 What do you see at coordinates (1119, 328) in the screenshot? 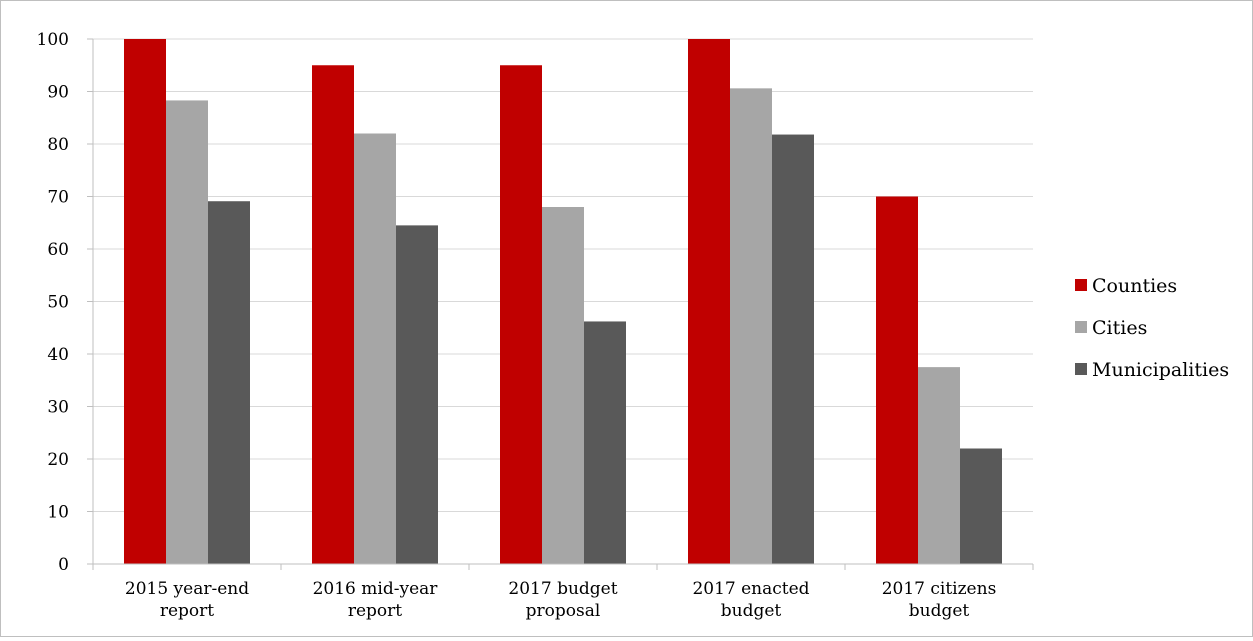
I see `legend-label-cities: Cities` at bounding box center [1119, 328].